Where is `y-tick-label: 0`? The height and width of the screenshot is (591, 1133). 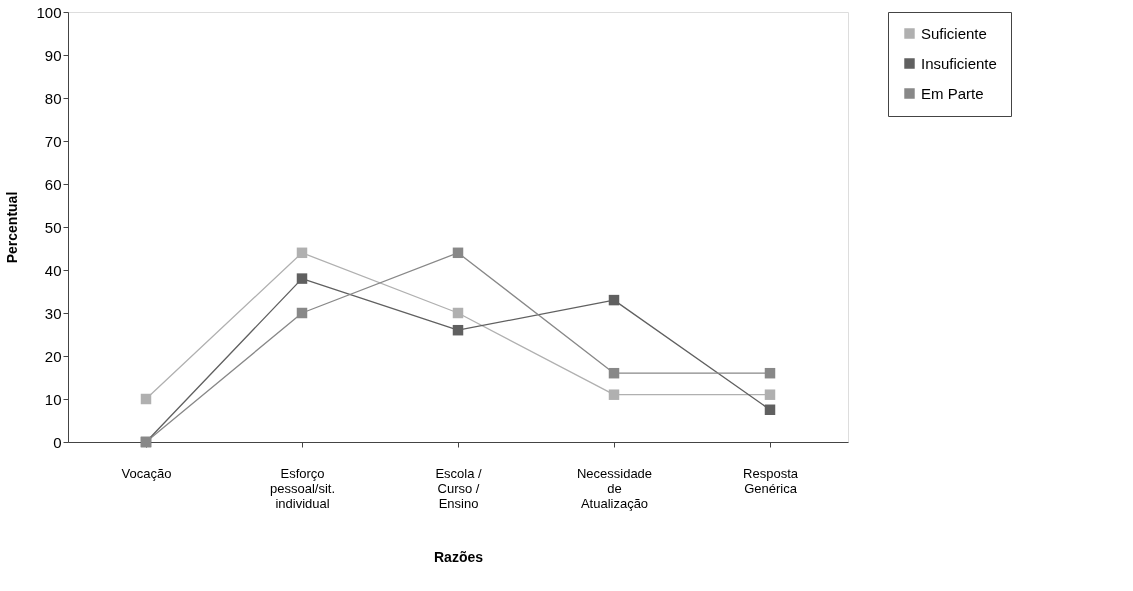 y-tick-label: 0 is located at coordinates (57, 442).